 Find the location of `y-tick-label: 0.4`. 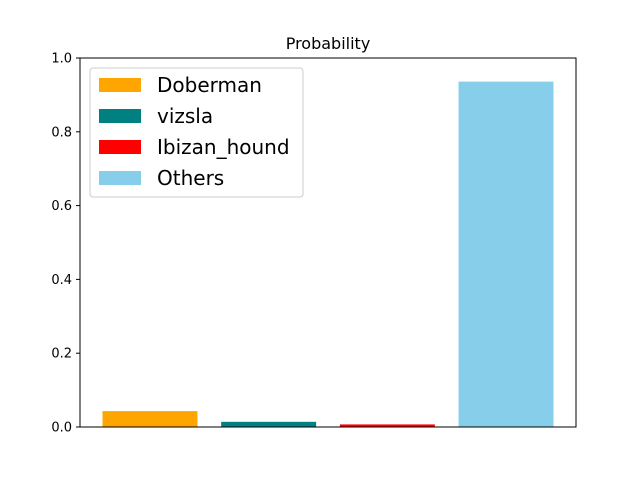

y-tick-label: 0.4 is located at coordinates (61, 280).